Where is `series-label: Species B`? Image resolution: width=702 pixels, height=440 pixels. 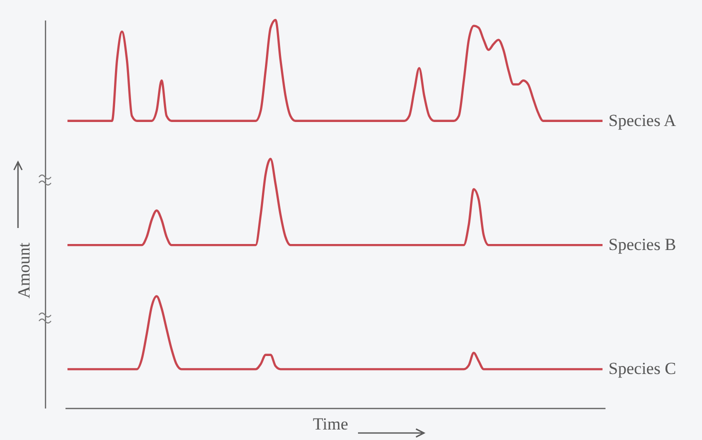
series-label: Species B is located at coordinates (642, 244).